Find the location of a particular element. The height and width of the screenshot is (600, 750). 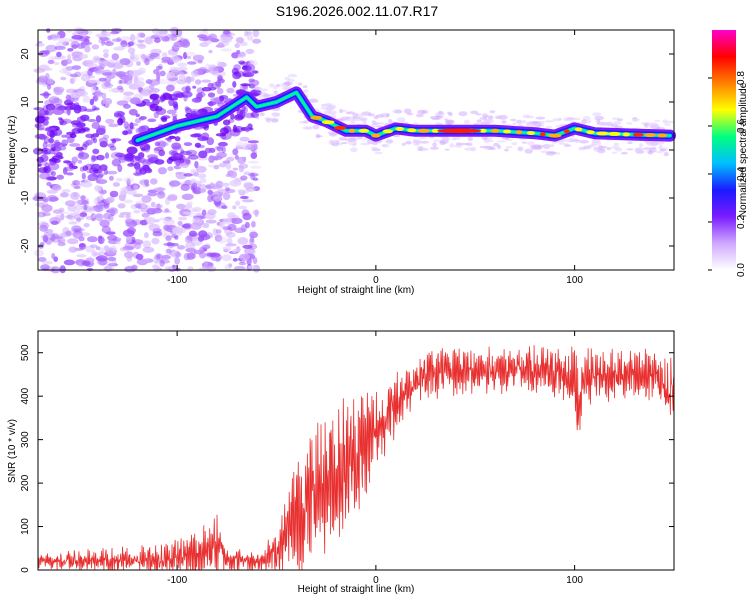

snr-xtick-label: -100 is located at coordinates (177, 580).